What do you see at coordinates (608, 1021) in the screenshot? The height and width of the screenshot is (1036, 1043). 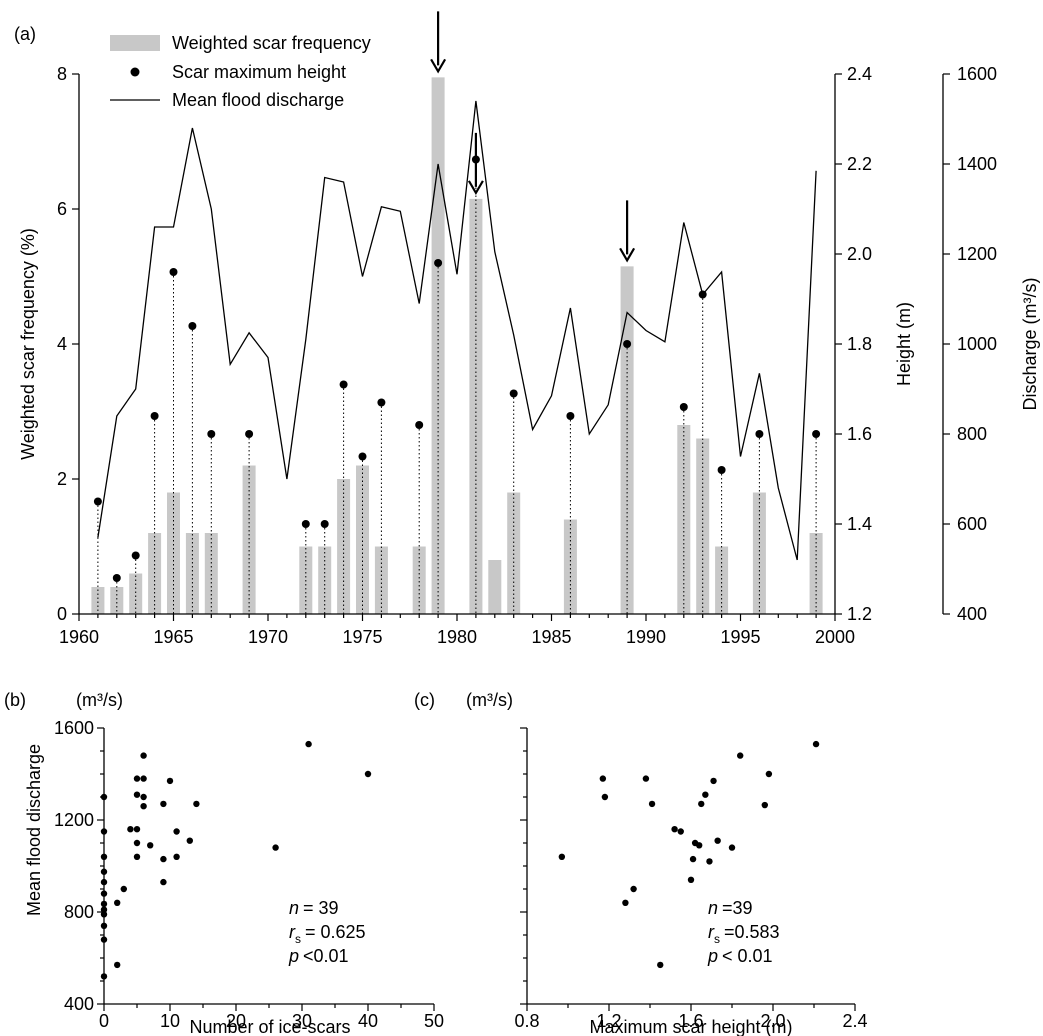 I see `x-tick-label: 1.2` at bounding box center [608, 1021].